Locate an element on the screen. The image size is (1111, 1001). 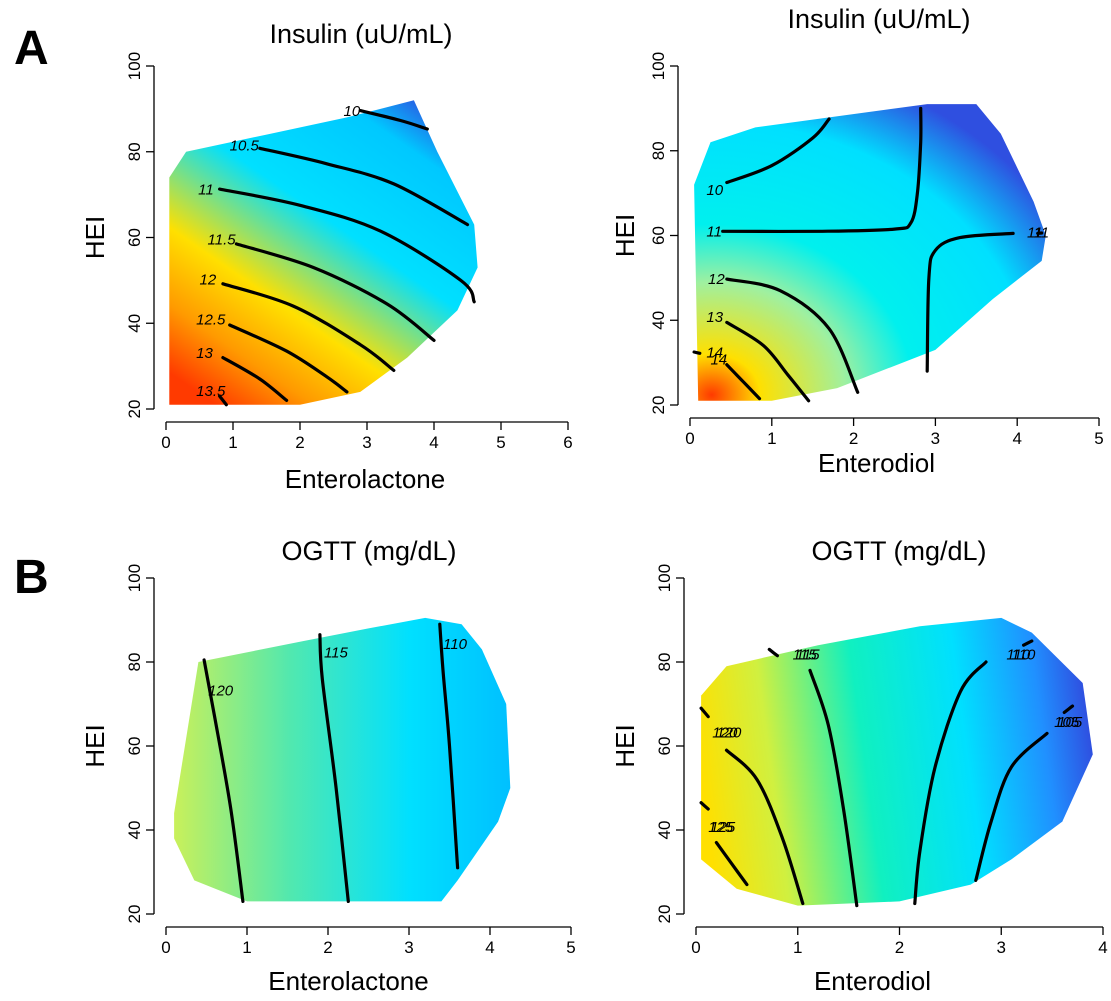
x-axis-label: Enterodiol is located at coordinates (876, 463).